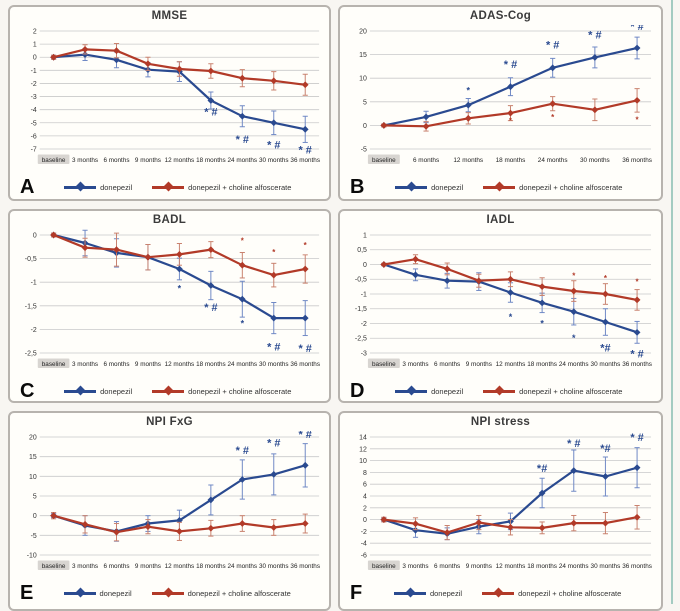 This screenshot has width=680, height=611. Describe the element at coordinates (34, 84) in the screenshot. I see `y-tick-label: -2` at that location.